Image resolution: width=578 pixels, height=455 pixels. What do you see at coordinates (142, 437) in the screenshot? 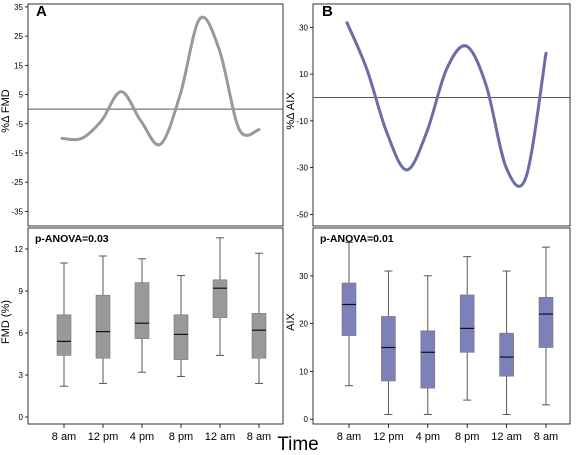
I see `a-box-xtick-label: 4 pm` at bounding box center [142, 437].